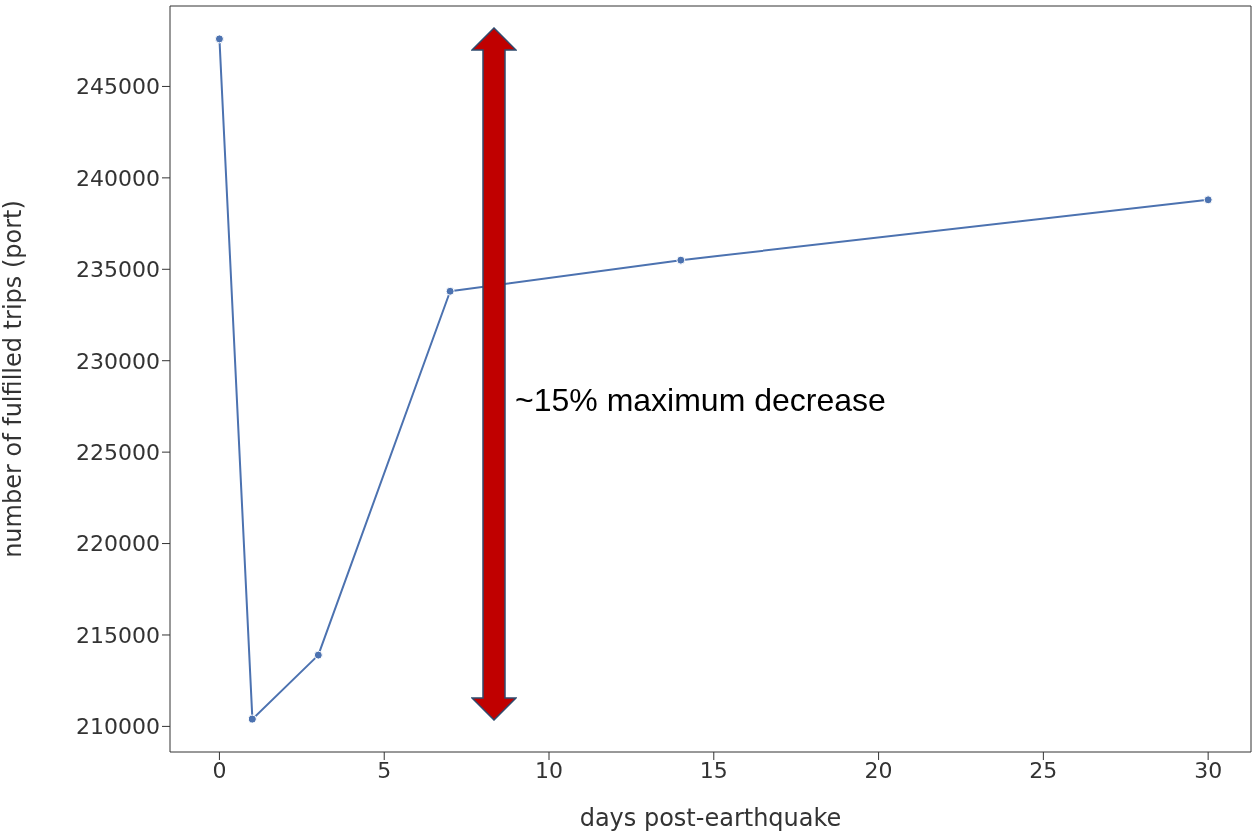  Describe the element at coordinates (713, 770) in the screenshot. I see `x-tick-label: 15` at that location.